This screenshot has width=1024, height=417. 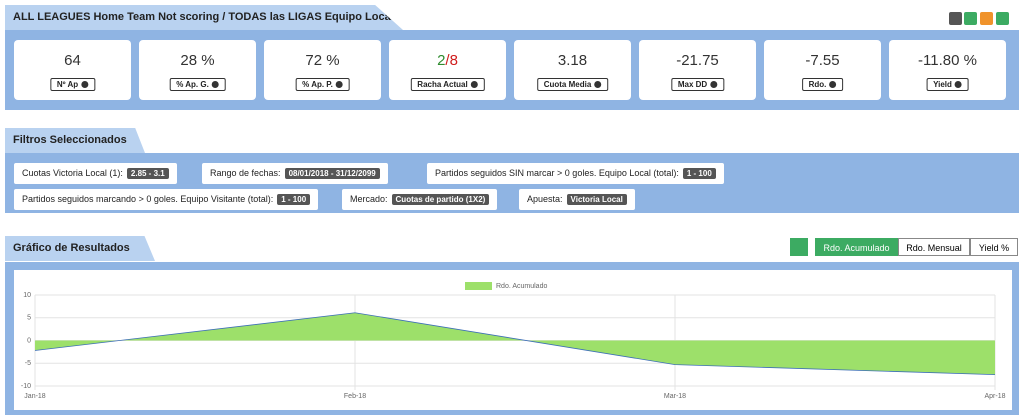 I want to click on filter-value: Cuotas de partido (1X2), so click(x=440, y=199).